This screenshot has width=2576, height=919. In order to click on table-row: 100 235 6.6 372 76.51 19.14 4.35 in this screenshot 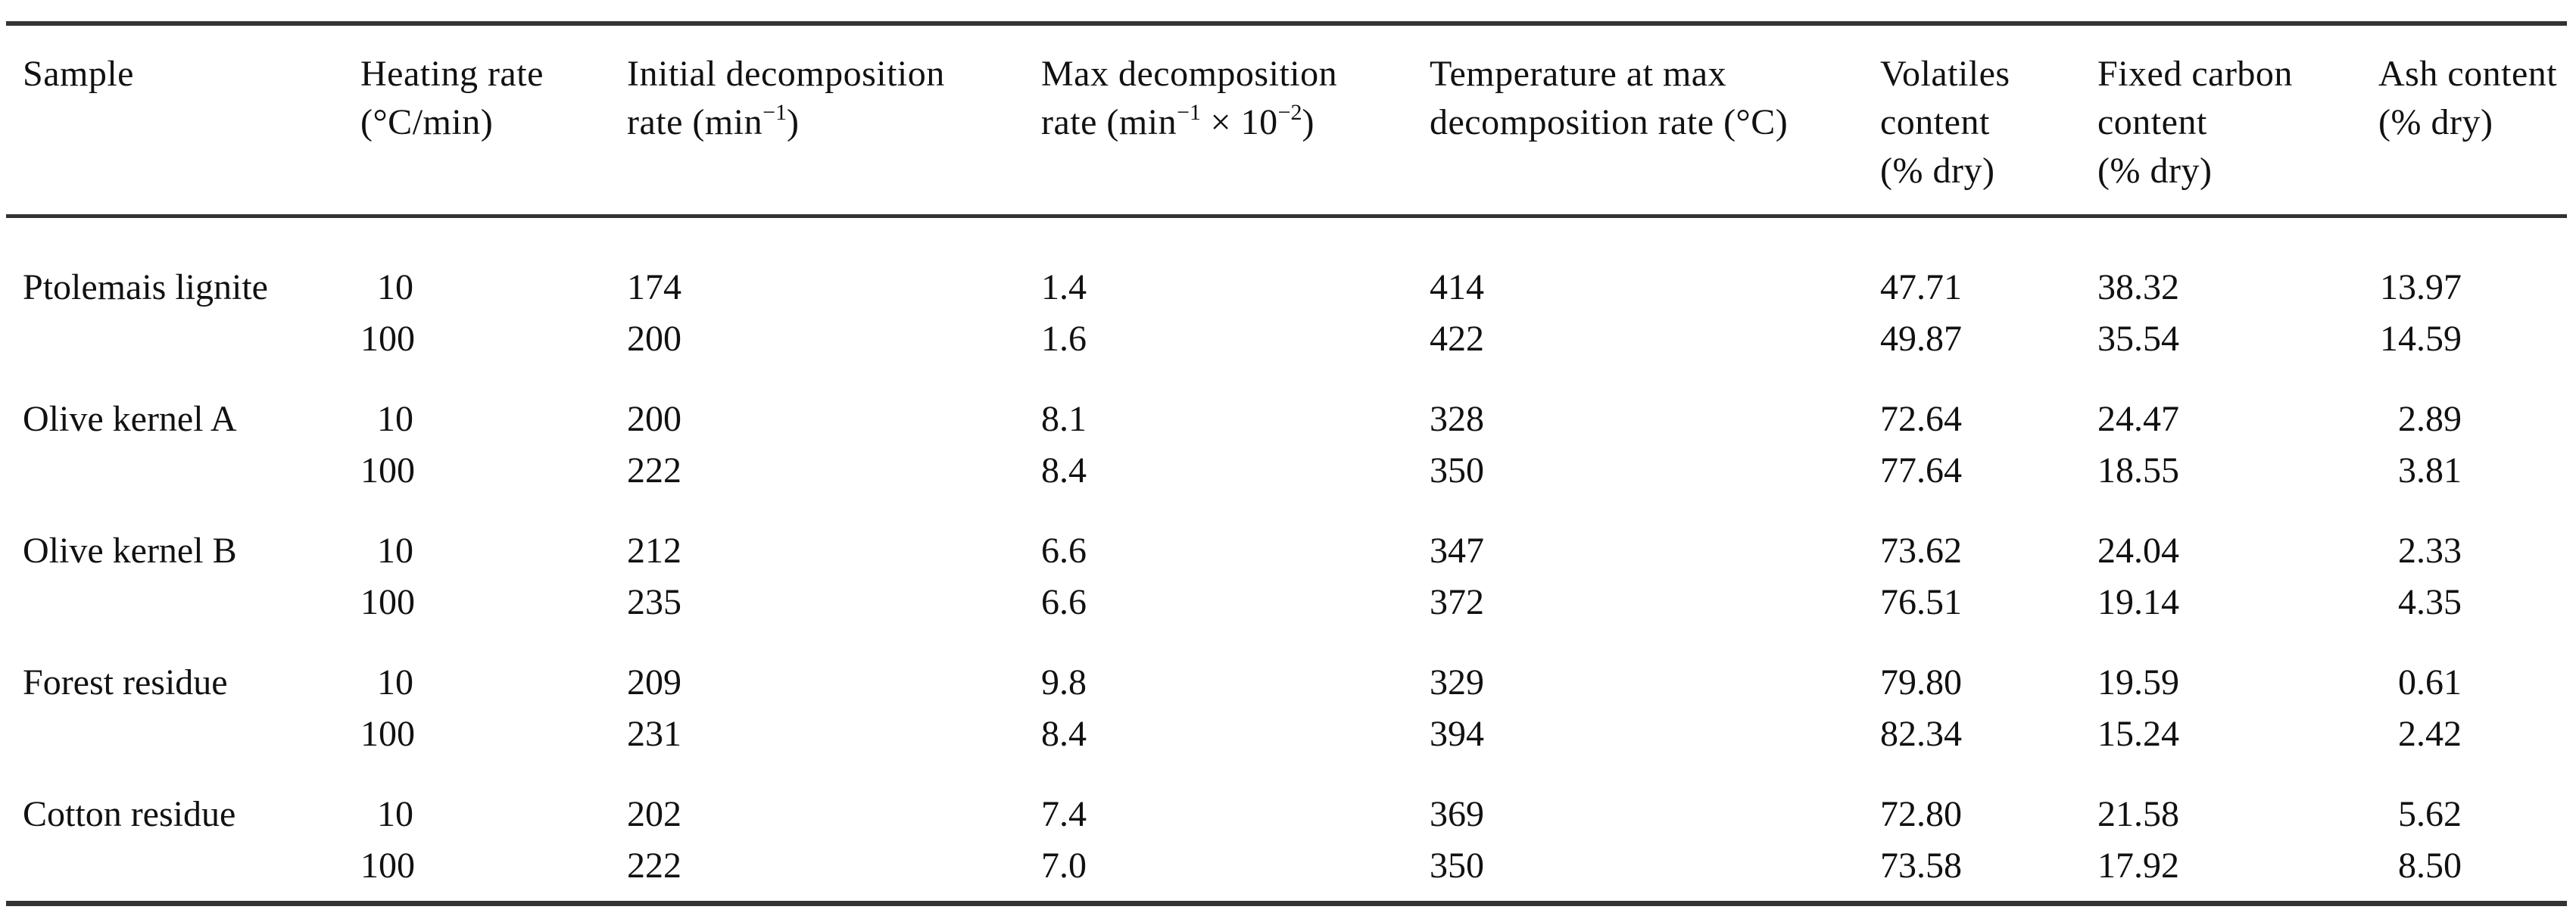, I will do `click(1288, 602)`.